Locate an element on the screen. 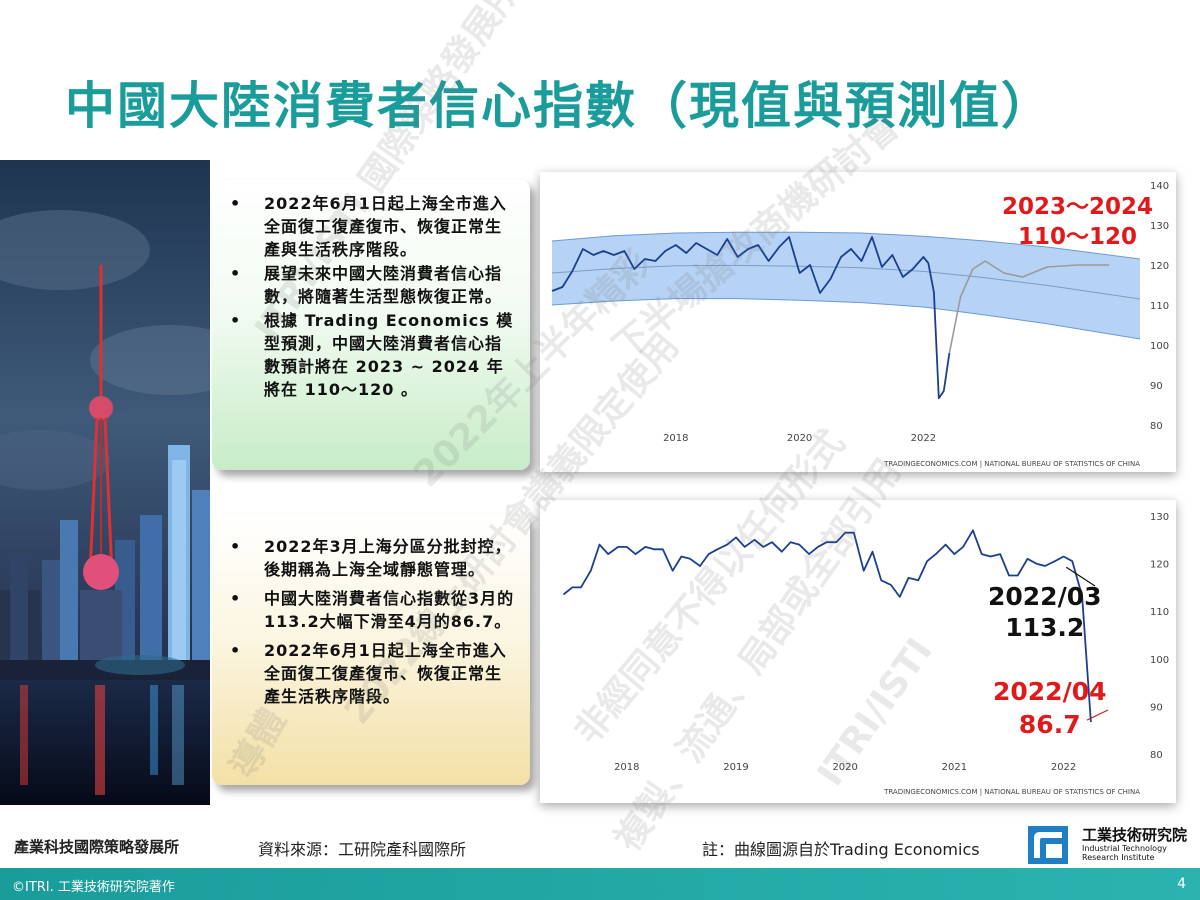  y-tick-label: 140 is located at coordinates (1159, 186).